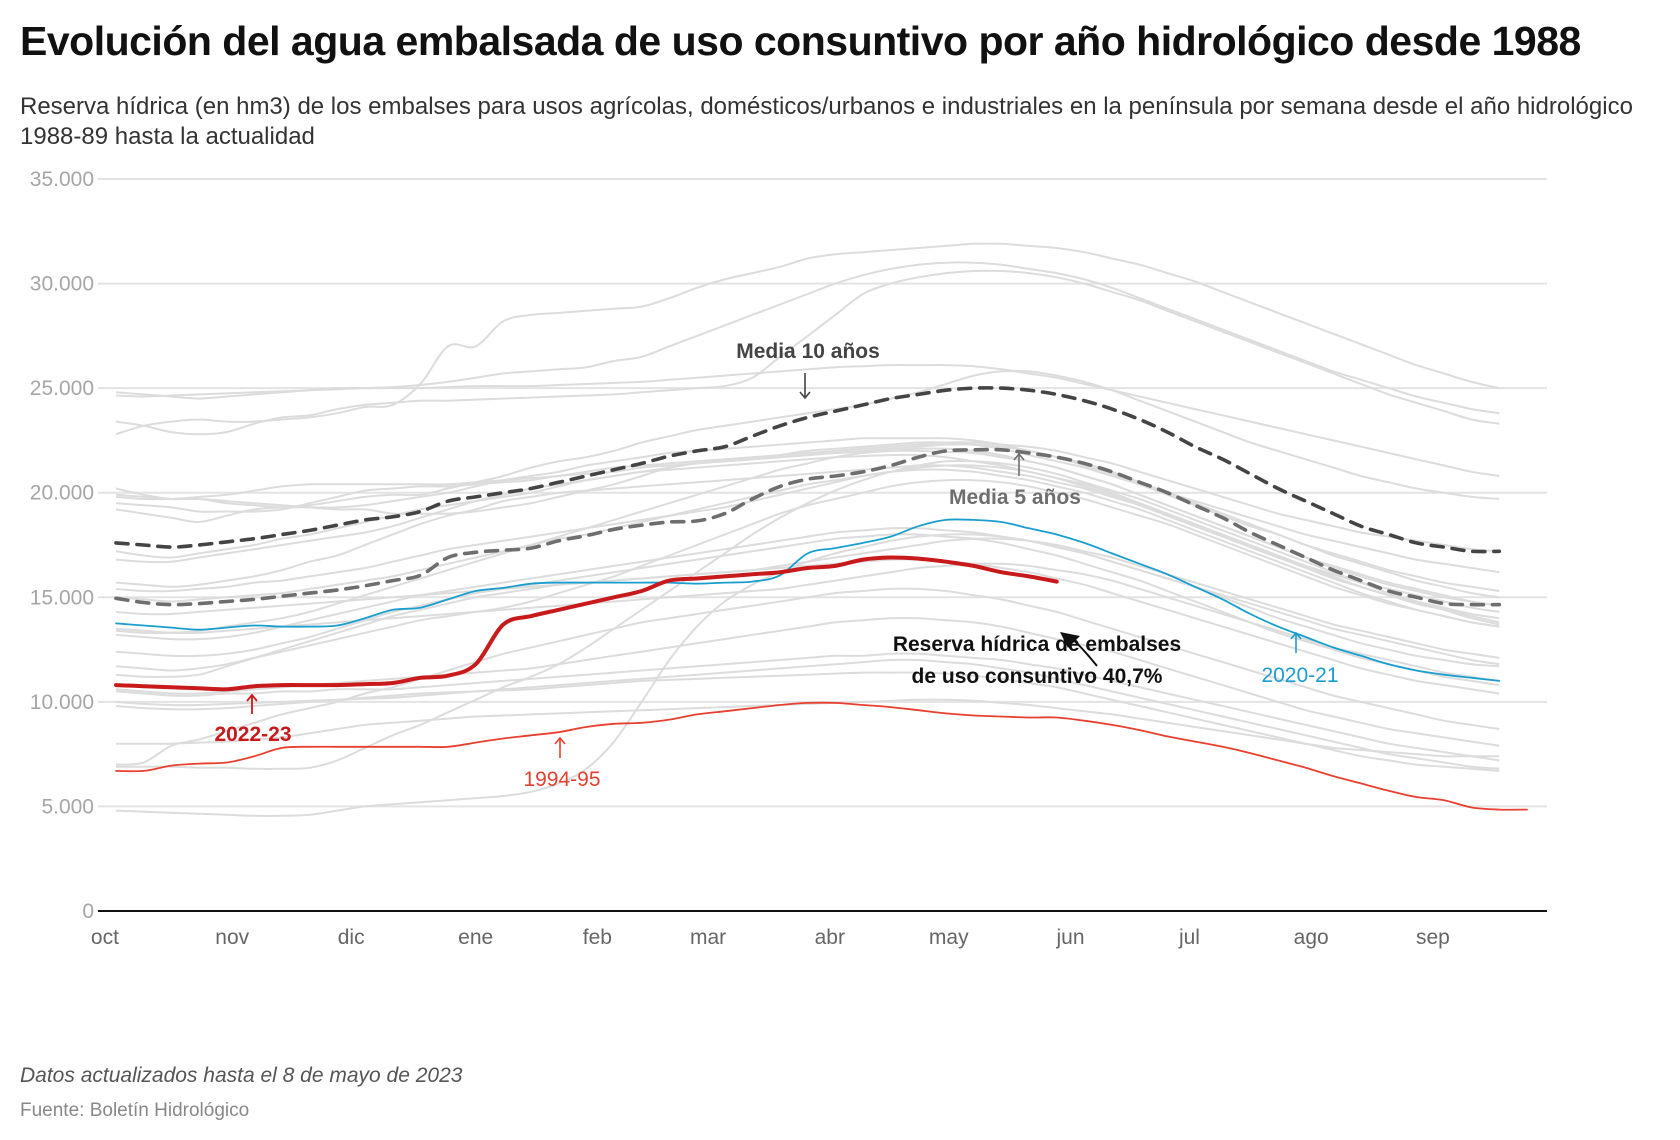  I want to click on series-line-year-x, so click(808, 728).